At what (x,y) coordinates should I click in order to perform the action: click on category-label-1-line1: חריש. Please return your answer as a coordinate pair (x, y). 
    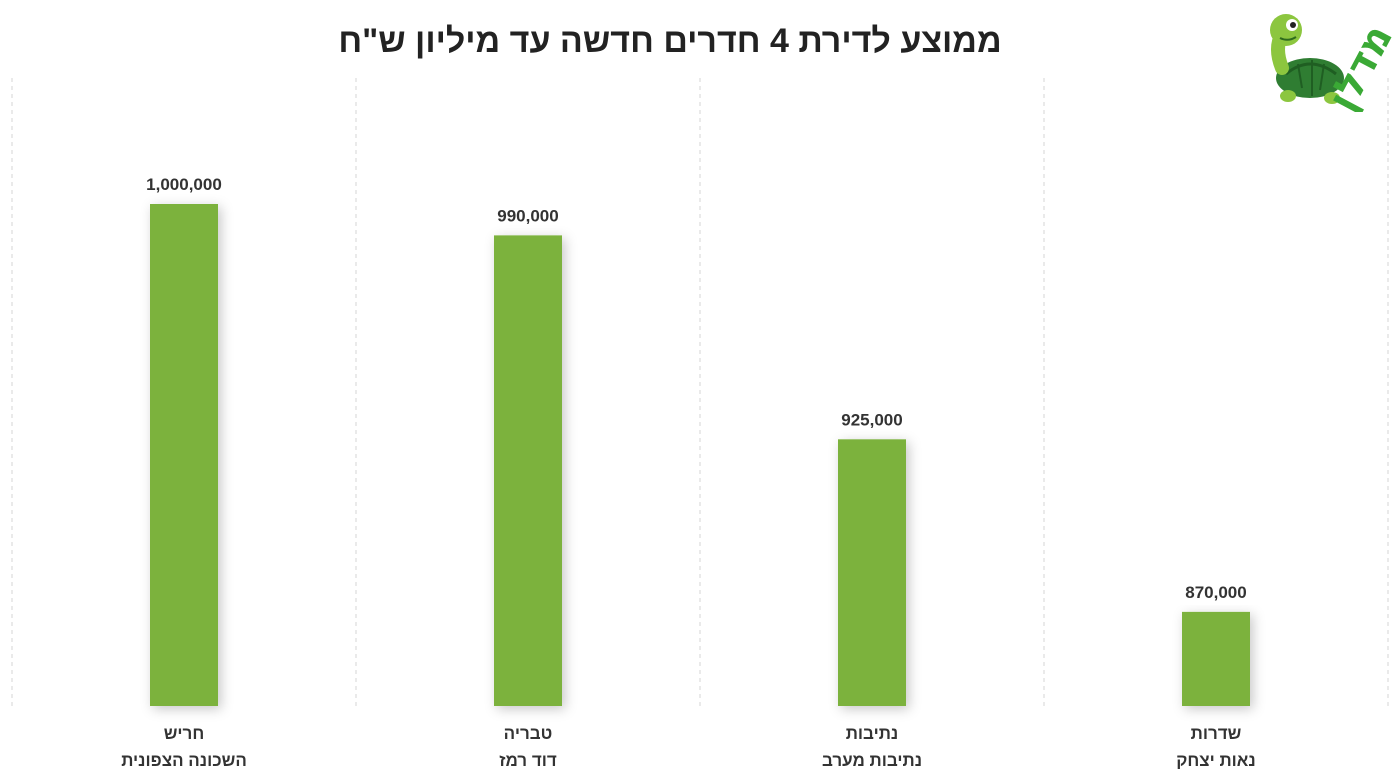
    Looking at the image, I should click on (184, 733).